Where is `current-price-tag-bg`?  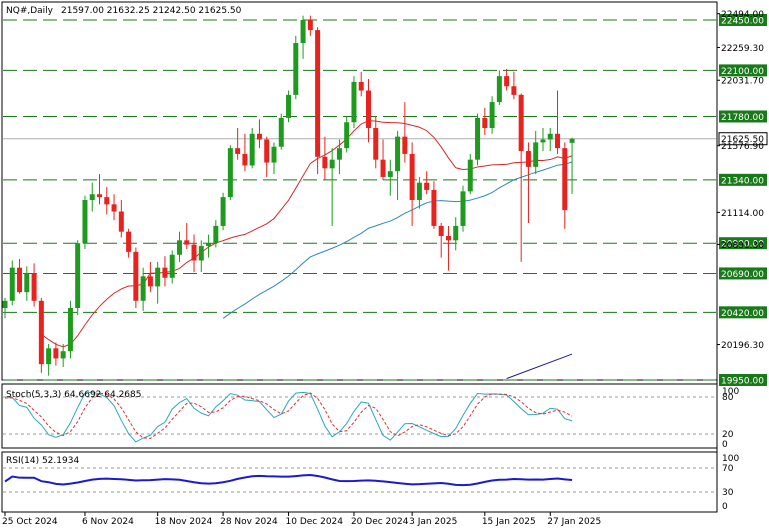 current-price-tag-bg is located at coordinates (743, 139).